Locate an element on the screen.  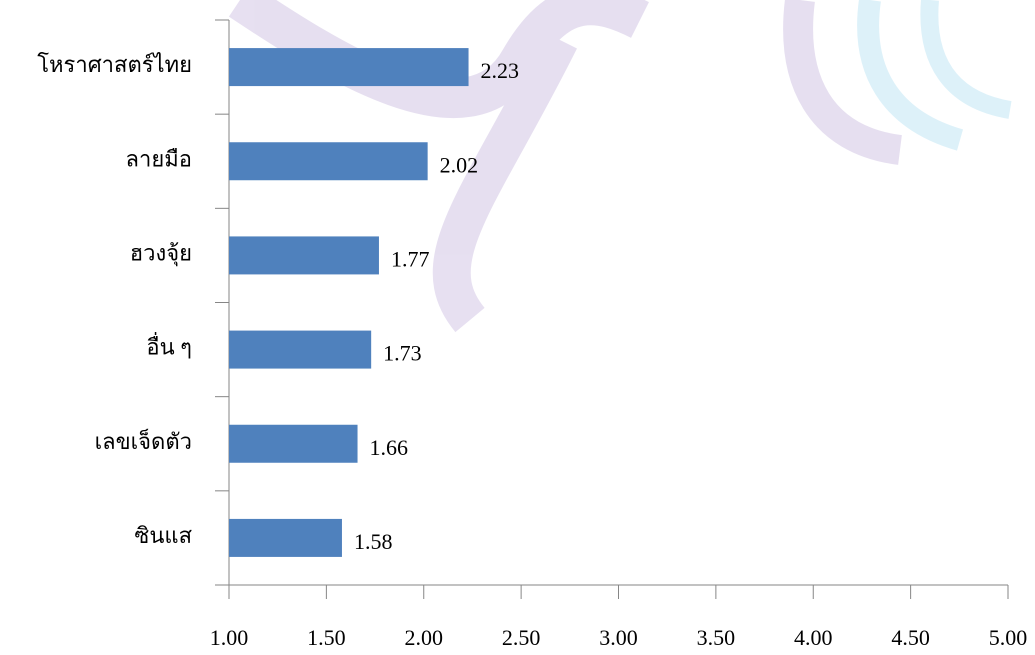
y-tick-label: ฮวงจุ้ย is located at coordinates (161, 253).